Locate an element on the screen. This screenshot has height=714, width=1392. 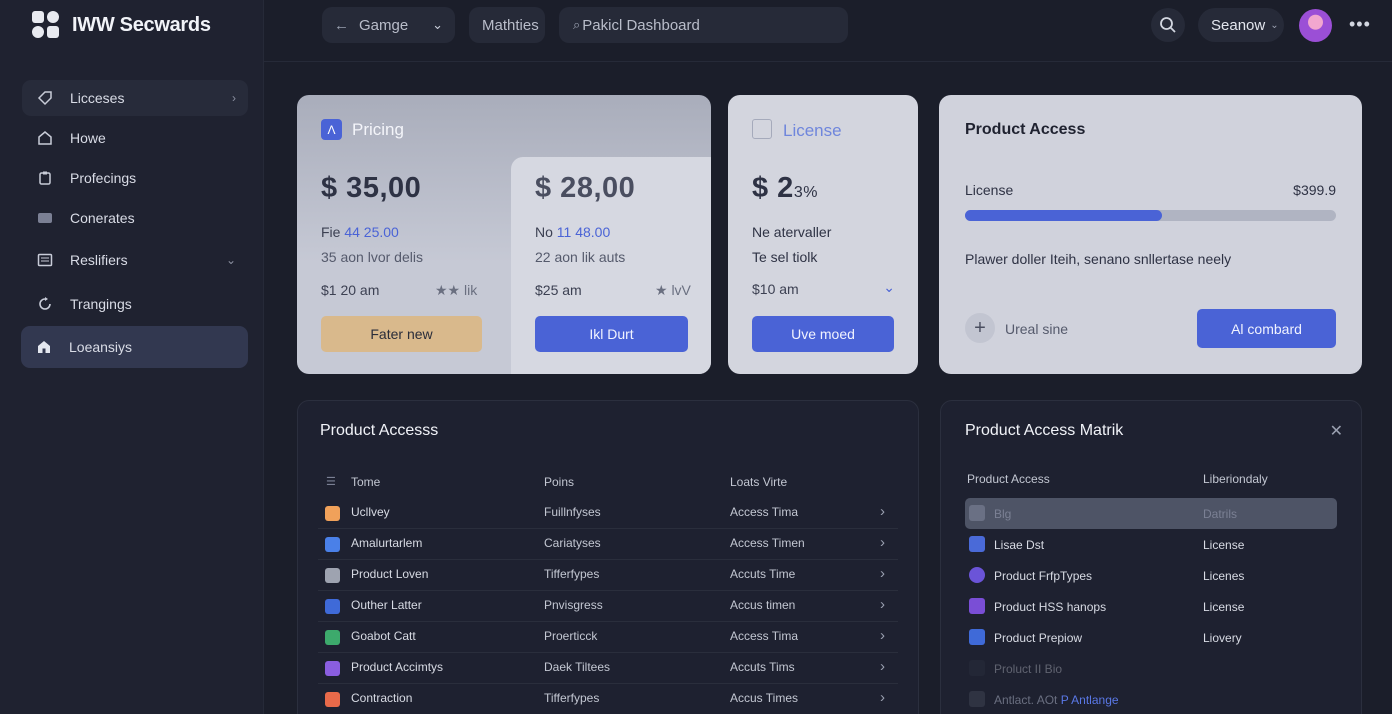
sidebar-item-reslifiers: Reslifiers ⌄ is located at coordinates (135, 260).